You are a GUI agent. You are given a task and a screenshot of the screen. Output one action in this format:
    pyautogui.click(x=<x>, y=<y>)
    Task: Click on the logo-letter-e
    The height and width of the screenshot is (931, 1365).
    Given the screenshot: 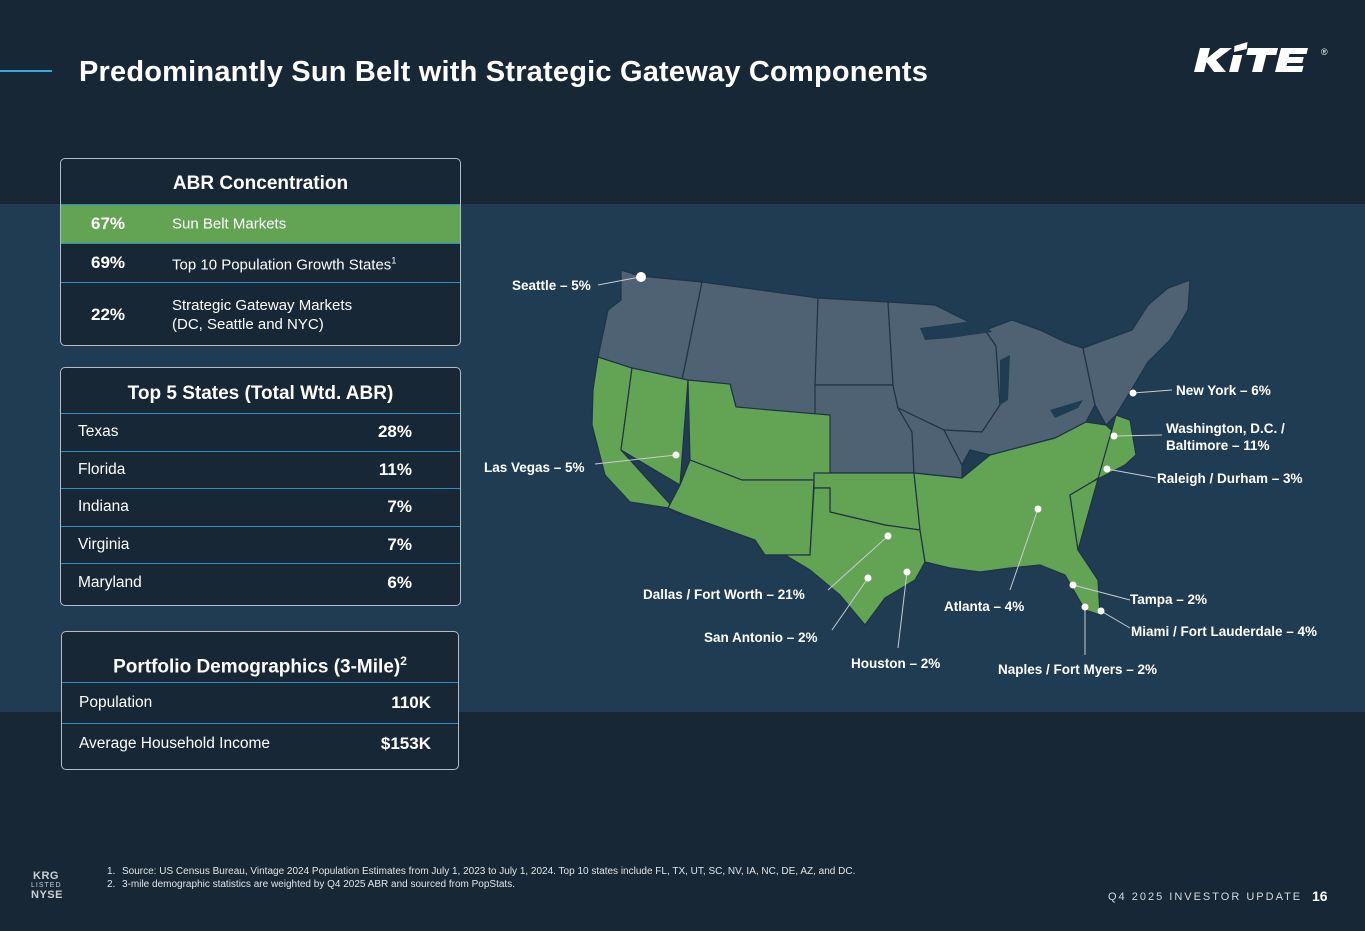 What is the action you would take?
    pyautogui.click(x=1292, y=60)
    